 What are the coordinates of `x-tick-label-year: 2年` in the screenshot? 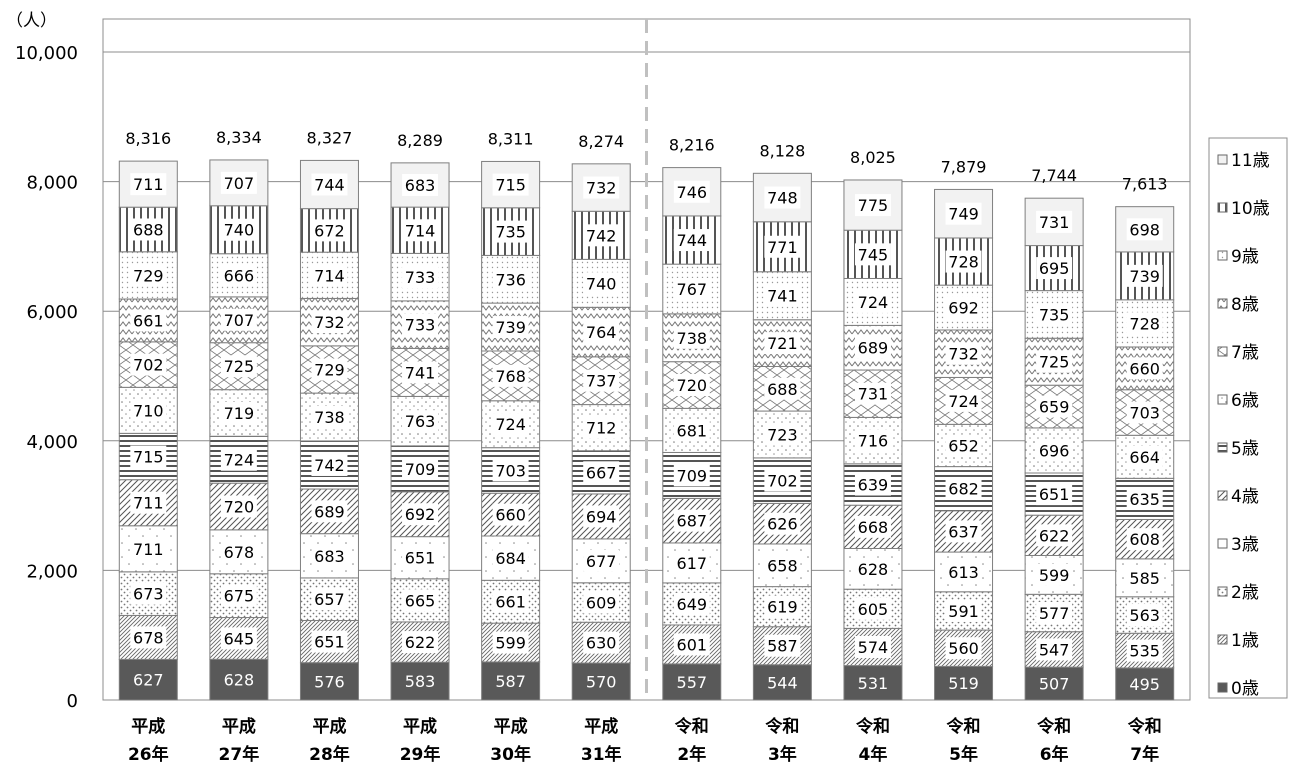 It's located at (691, 754).